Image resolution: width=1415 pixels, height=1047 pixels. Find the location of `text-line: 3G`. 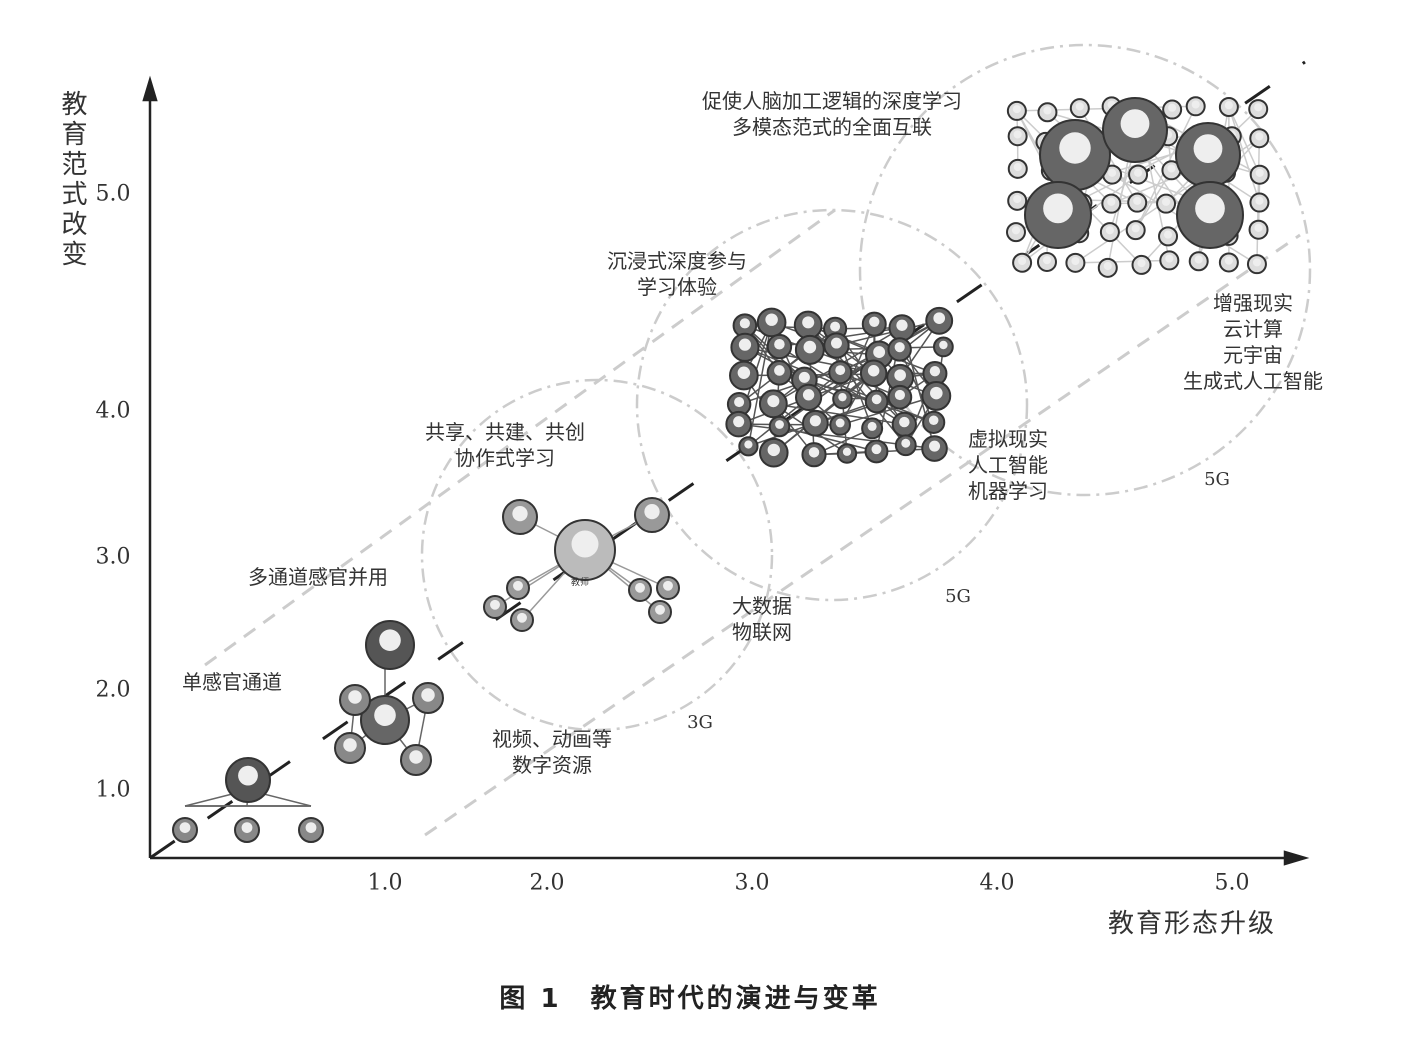

text-line: 3G is located at coordinates (700, 722).